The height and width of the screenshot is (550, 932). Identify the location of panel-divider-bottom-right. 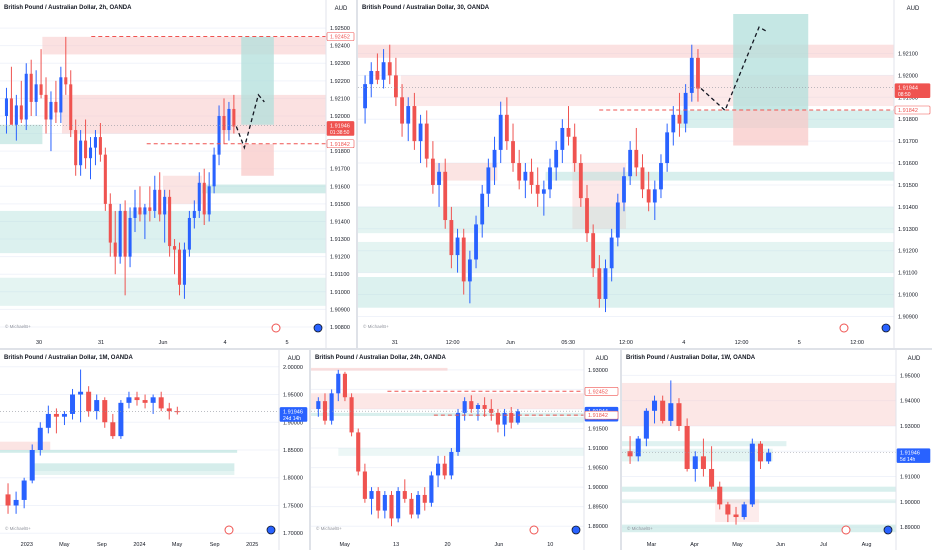
(621, 450).